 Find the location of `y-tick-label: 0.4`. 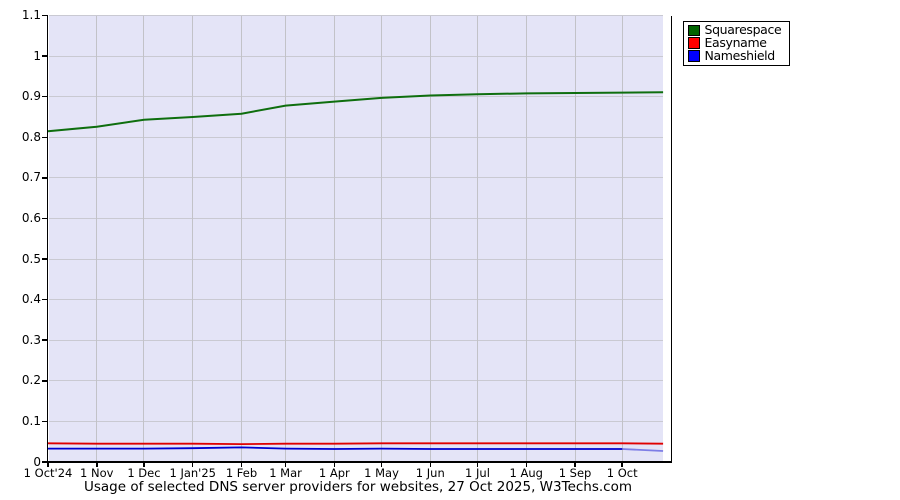

y-tick-label: 0.4 is located at coordinates (31, 299).